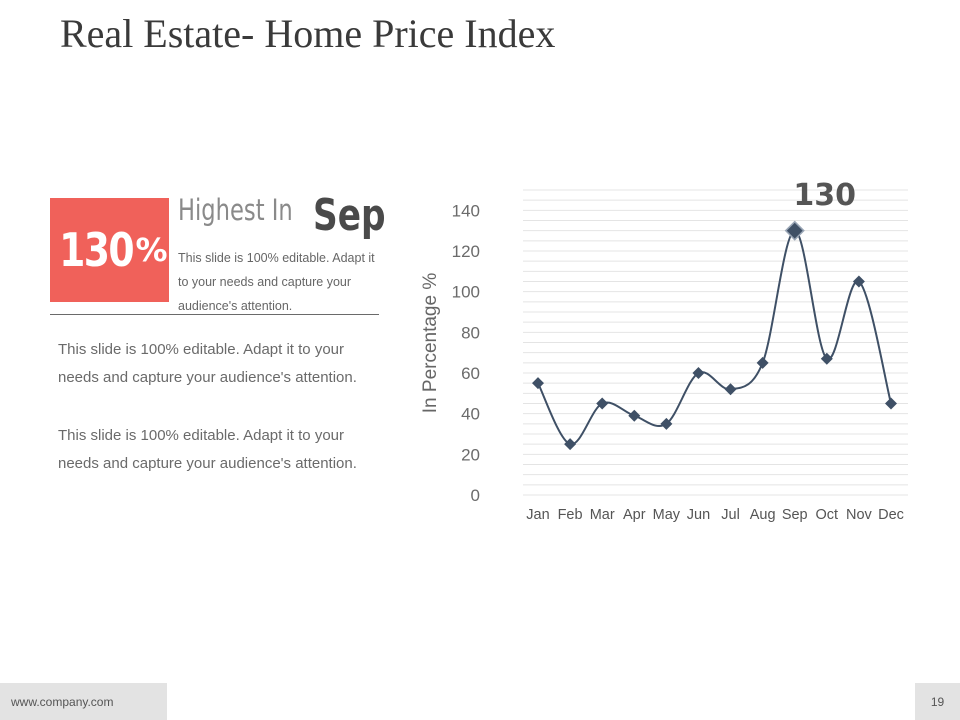 The height and width of the screenshot is (720, 960). I want to click on y-axis-ticks: 0 20 40 60 80 100 120 140, so click(466, 353).